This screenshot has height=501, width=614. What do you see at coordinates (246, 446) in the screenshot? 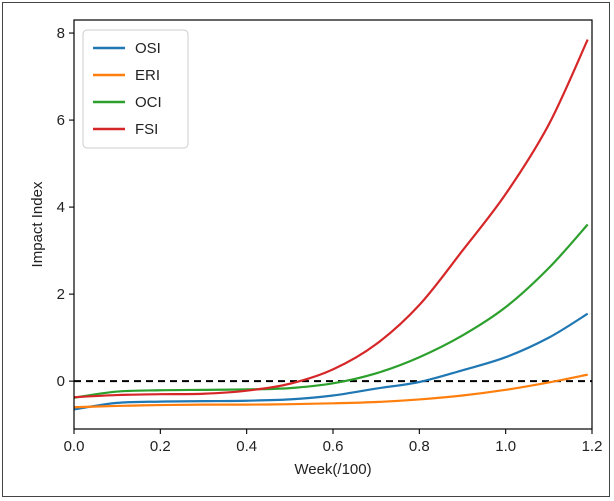
I see `x-tick-label: 0.4` at bounding box center [246, 446].